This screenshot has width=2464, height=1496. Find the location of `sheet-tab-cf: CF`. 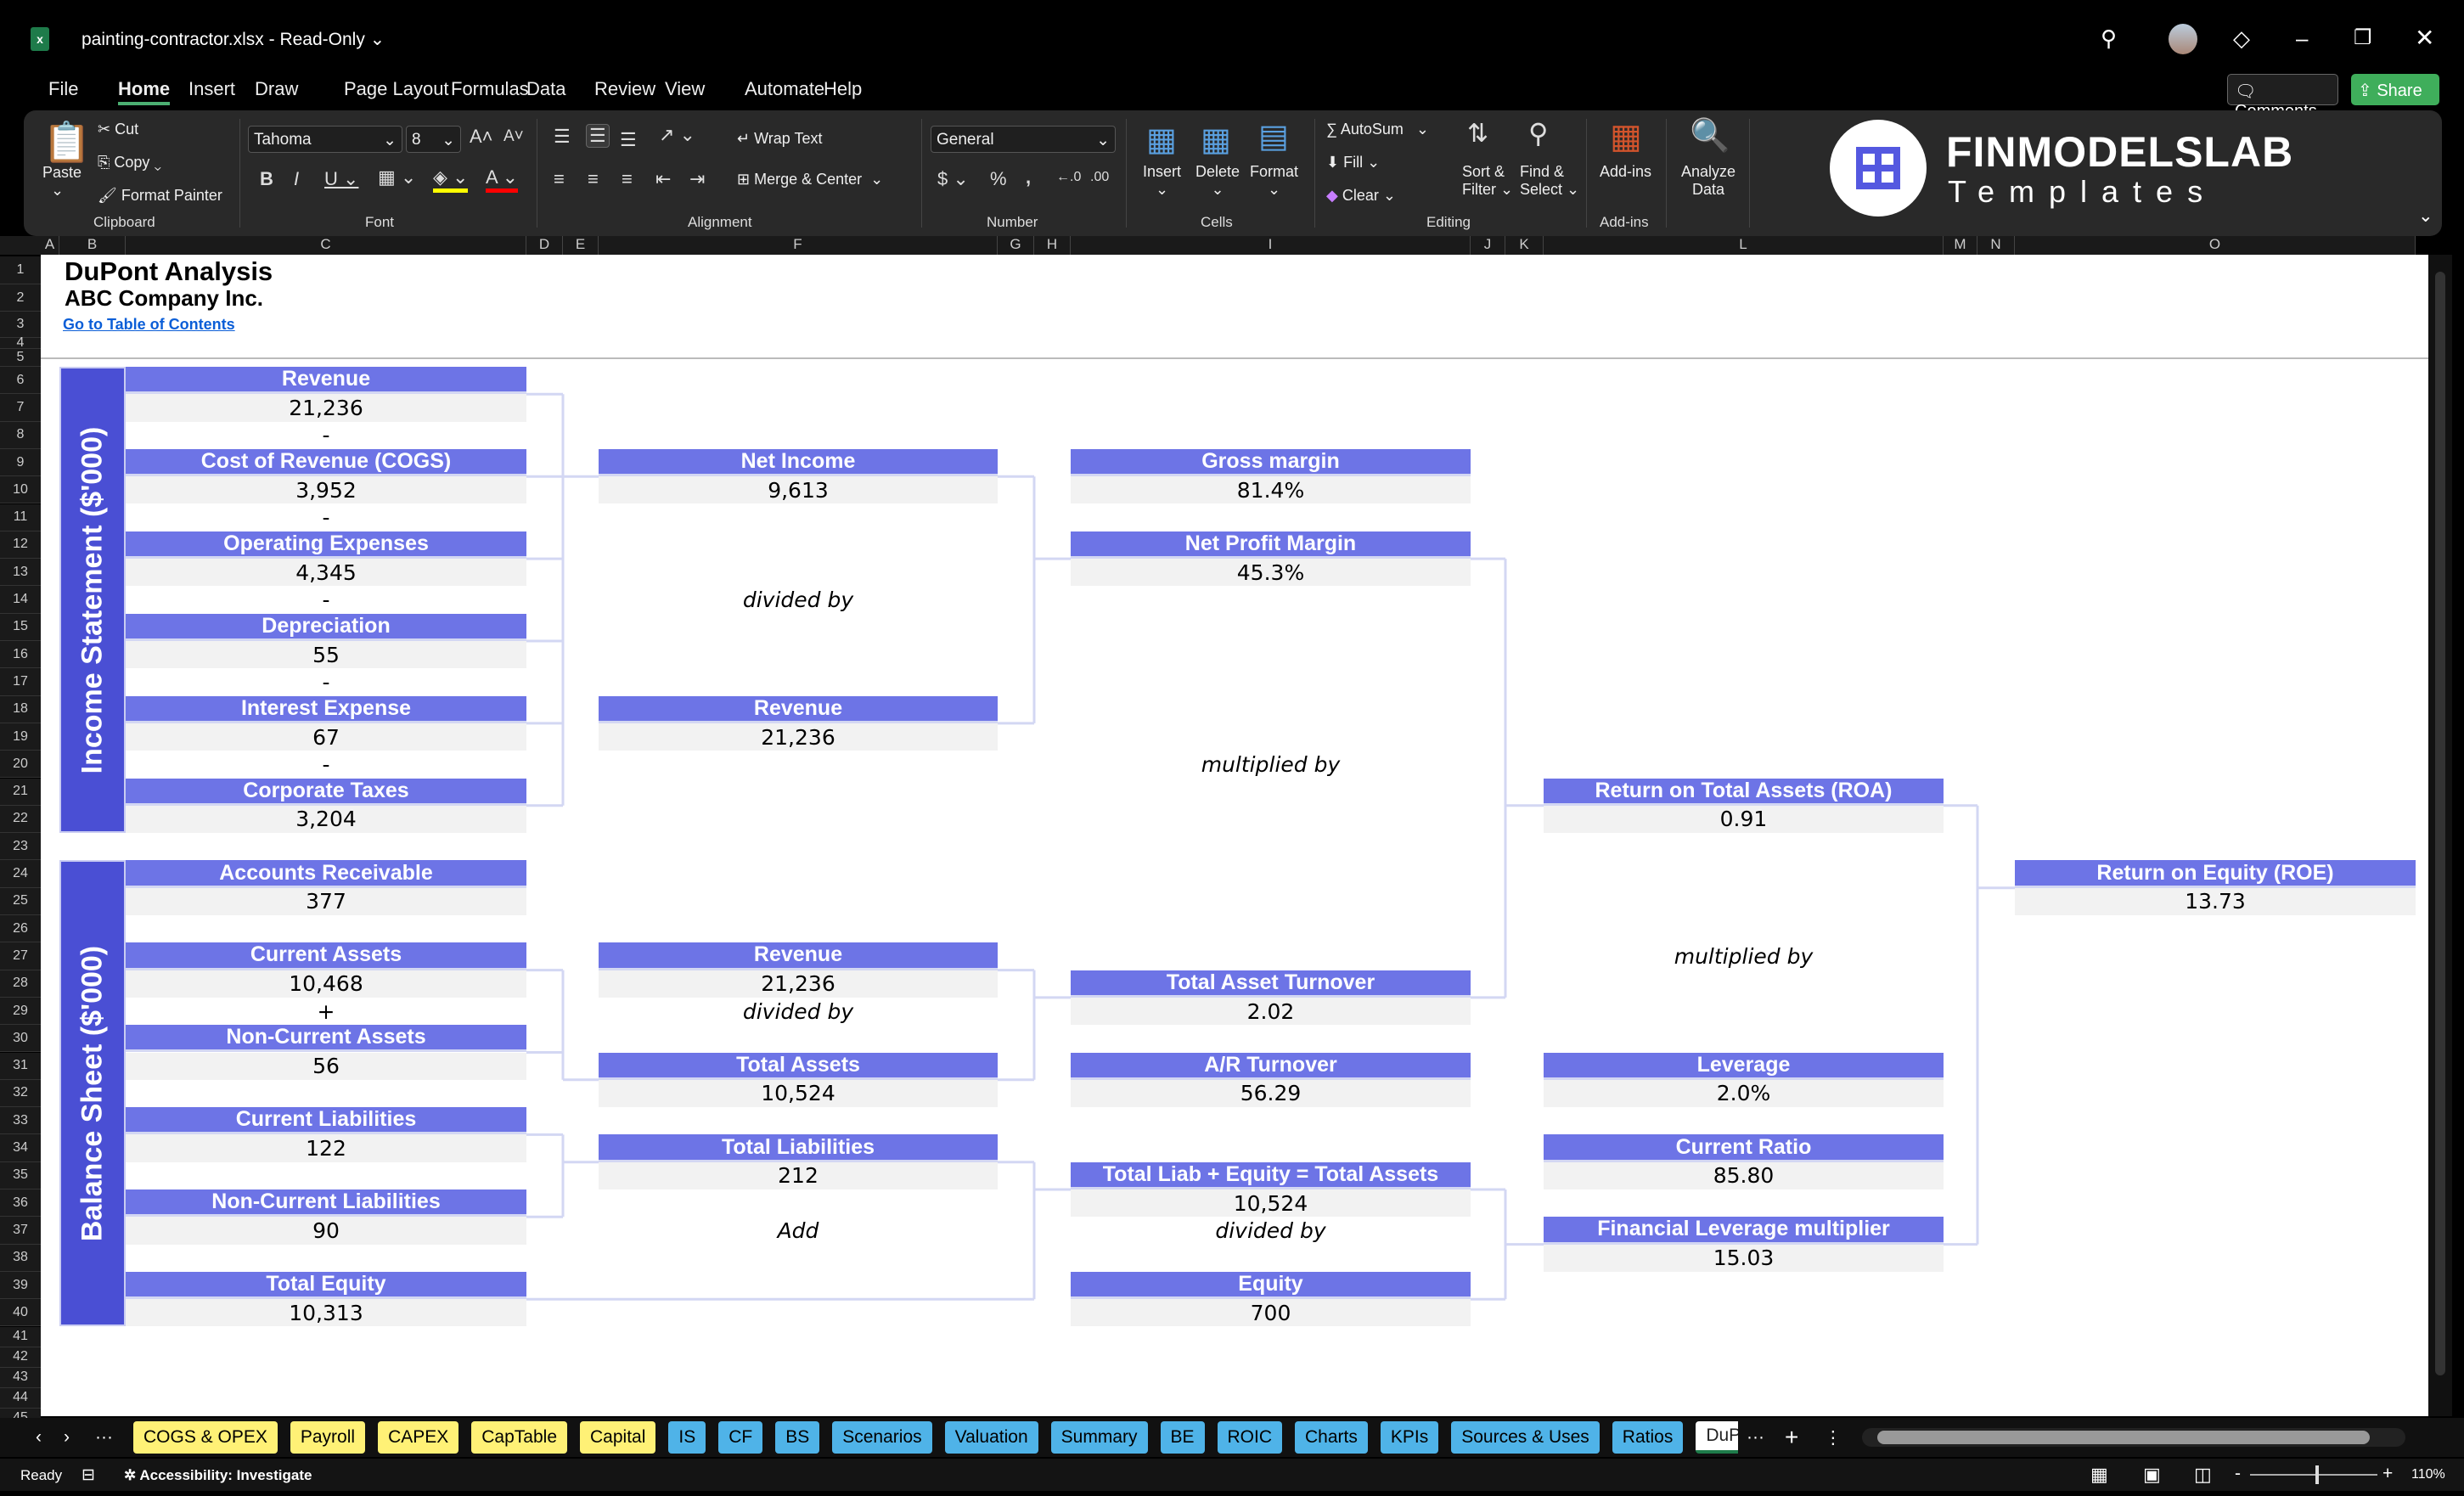

sheet-tab-cf: CF is located at coordinates (740, 1437).